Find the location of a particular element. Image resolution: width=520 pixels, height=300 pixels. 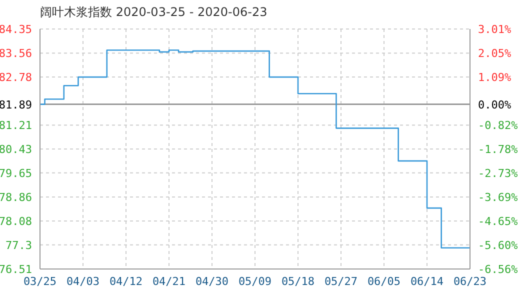

y2-tick-label: -0.82% is located at coordinates (498, 125).